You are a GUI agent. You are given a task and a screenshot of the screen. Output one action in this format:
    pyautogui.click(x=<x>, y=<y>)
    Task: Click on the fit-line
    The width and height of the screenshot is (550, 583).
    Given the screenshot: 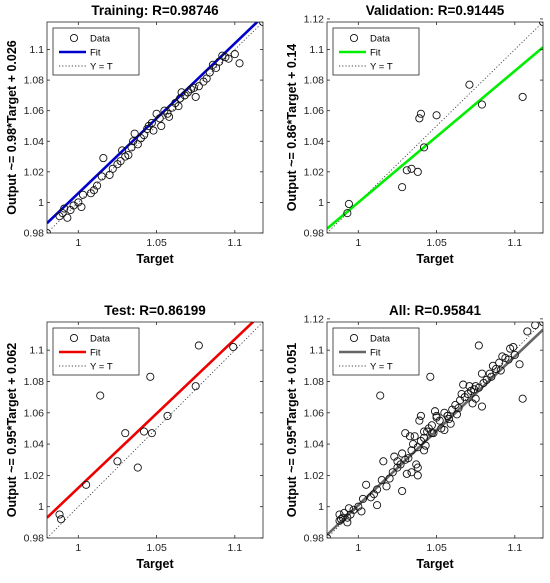 What is the action you would take?
    pyautogui.click(x=153, y=123)
    